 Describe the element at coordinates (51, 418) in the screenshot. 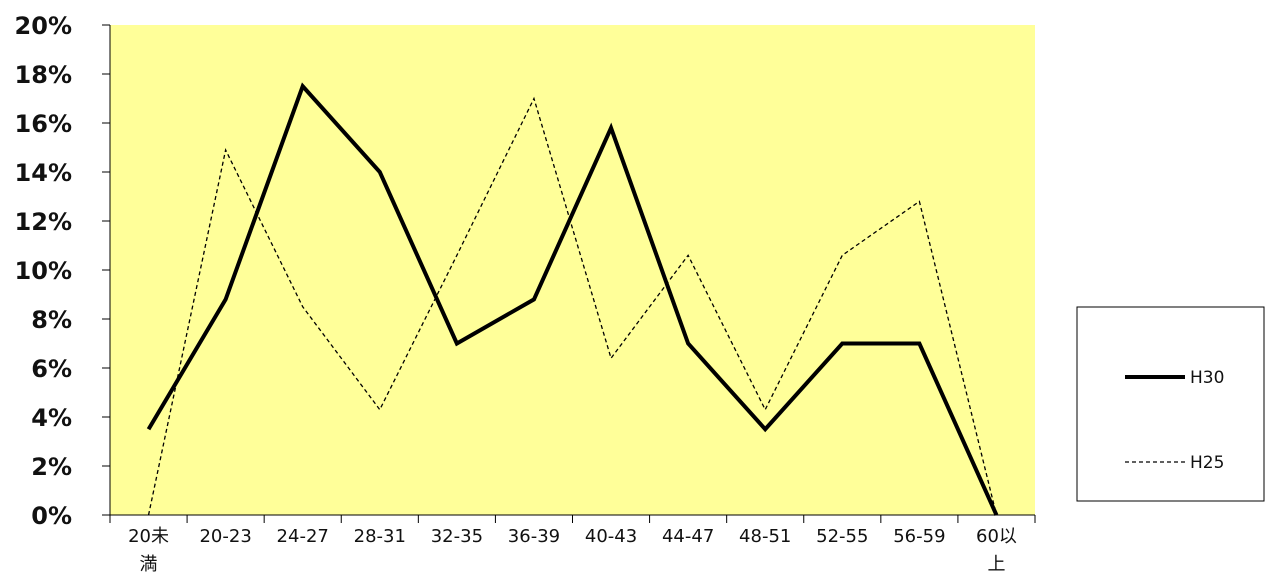

I see `y-tick-label: 4%` at that location.